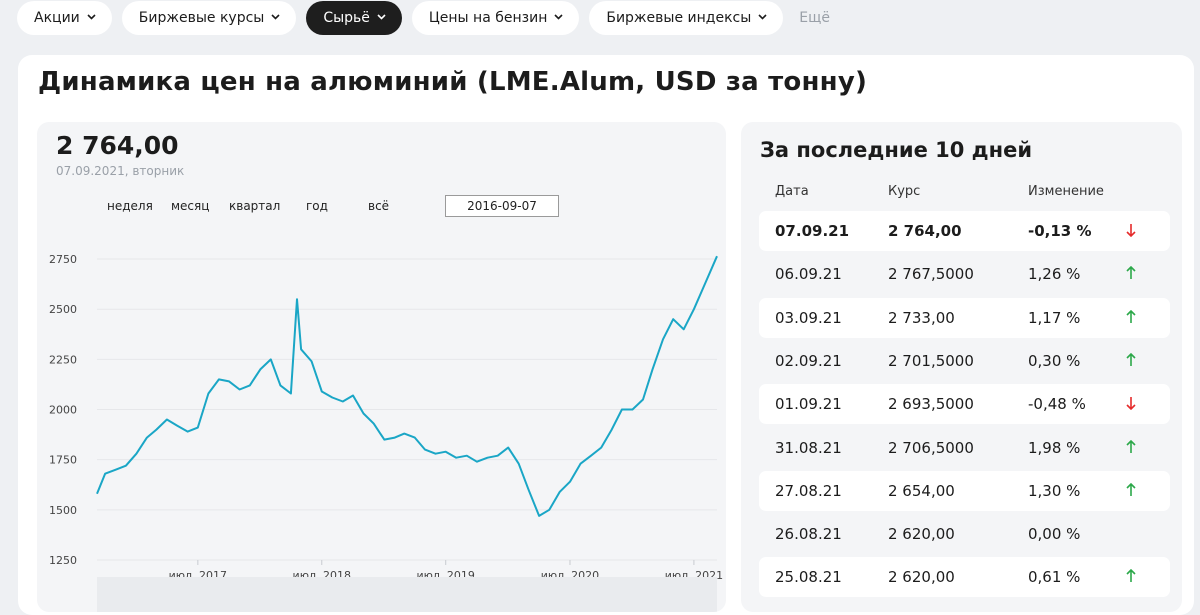 The width and height of the screenshot is (1200, 615). I want to click on row-change: 1,17 %, so click(1054, 317).